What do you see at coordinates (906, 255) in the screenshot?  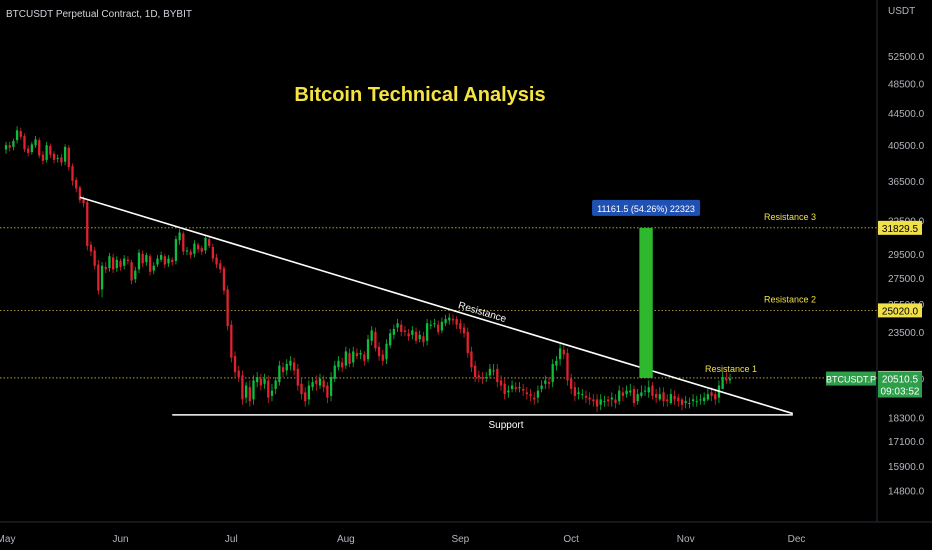 I see `price-tick-label: 29500.0` at bounding box center [906, 255].